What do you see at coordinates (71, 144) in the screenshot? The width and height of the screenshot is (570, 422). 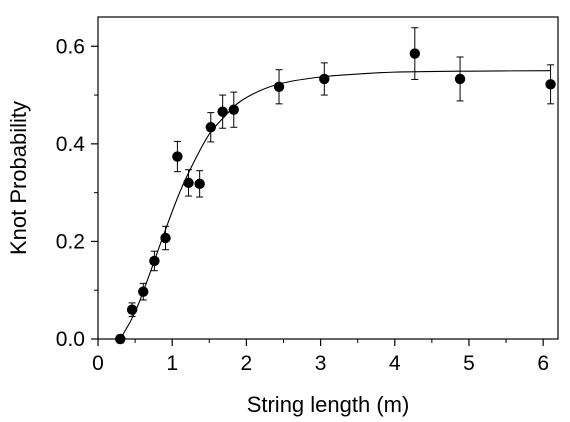 I see `y-tick-label: 0.4` at bounding box center [71, 144].